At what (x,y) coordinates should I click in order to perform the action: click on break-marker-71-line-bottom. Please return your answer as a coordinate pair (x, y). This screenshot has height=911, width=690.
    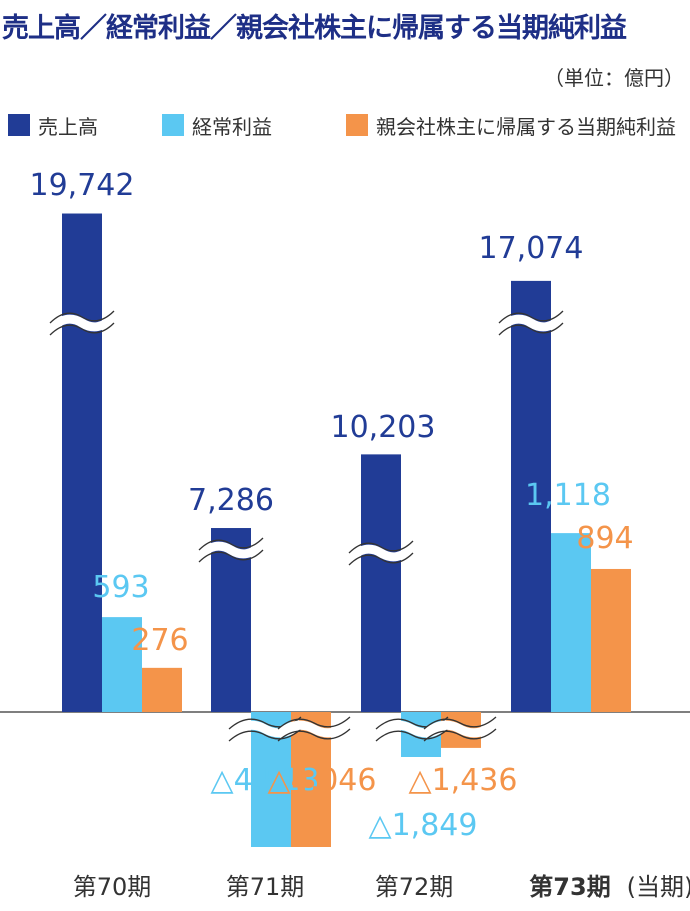
    Looking at the image, I should click on (231, 556).